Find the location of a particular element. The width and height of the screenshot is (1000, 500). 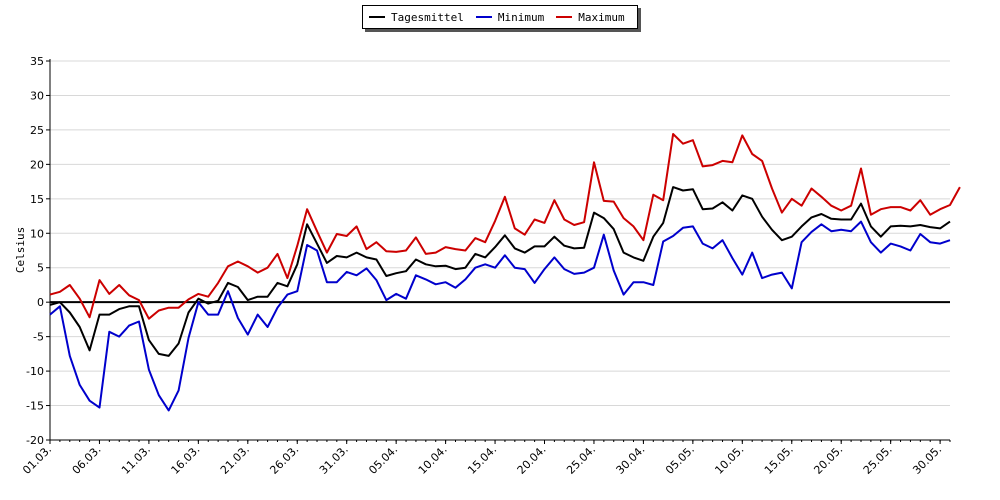

legend-swatch-tagesmittel is located at coordinates (377, 17).